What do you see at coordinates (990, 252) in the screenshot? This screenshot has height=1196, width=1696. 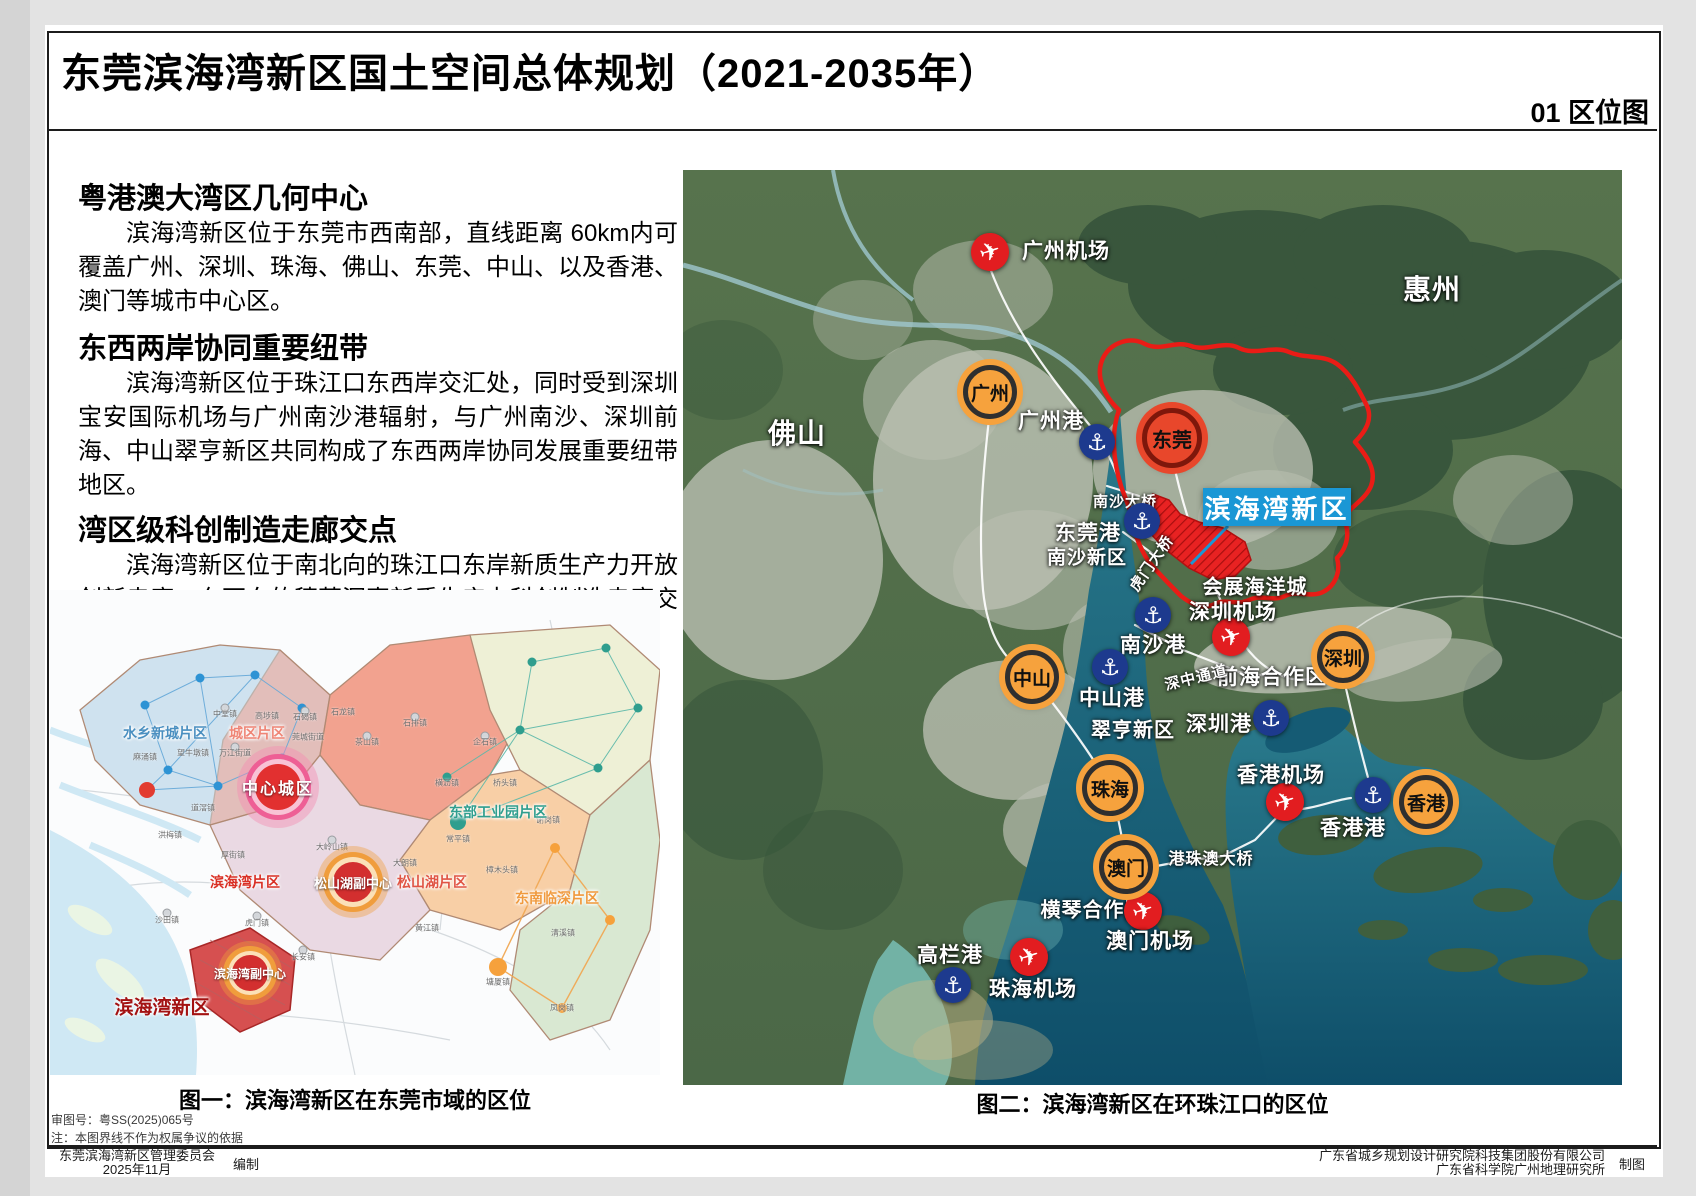 I see `airplane-icon: ✈` at bounding box center [990, 252].